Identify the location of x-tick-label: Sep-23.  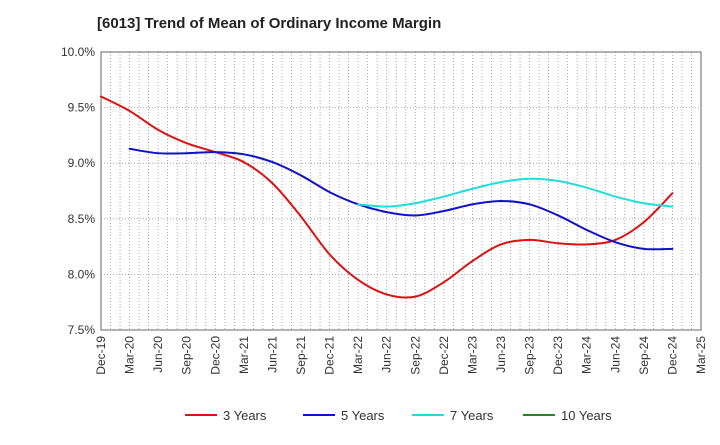
(530, 355).